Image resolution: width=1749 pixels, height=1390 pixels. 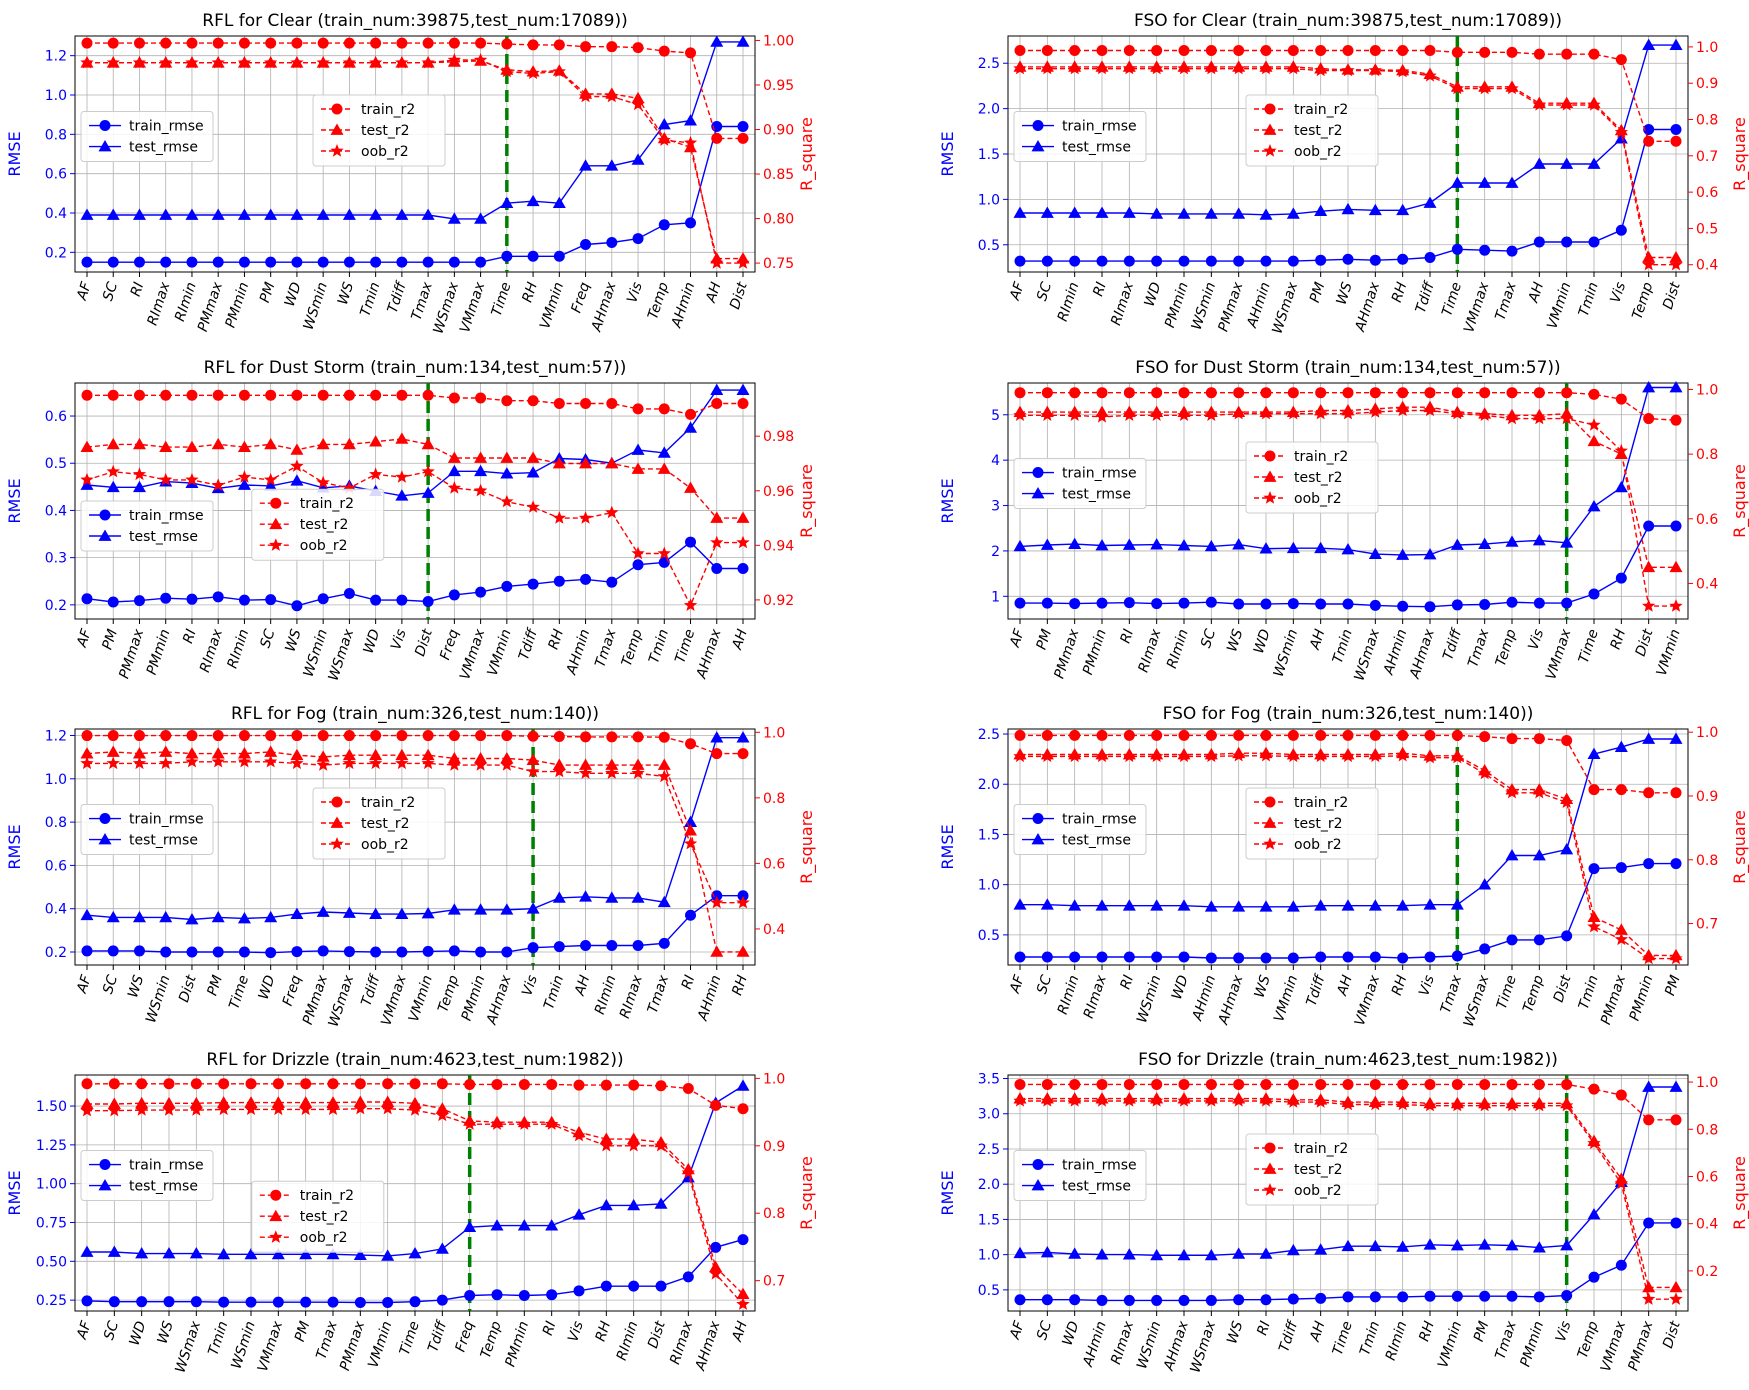 What do you see at coordinates (628, 1340) in the screenshot?
I see `x-tick-label: RImin` at bounding box center [628, 1340].